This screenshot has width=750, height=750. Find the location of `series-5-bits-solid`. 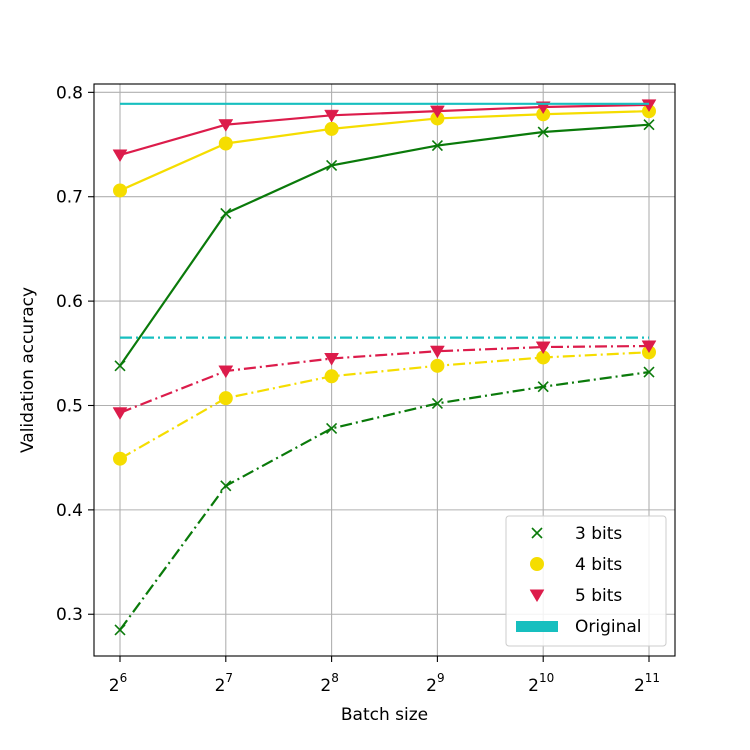

series-5-bits-solid is located at coordinates (384, 131).